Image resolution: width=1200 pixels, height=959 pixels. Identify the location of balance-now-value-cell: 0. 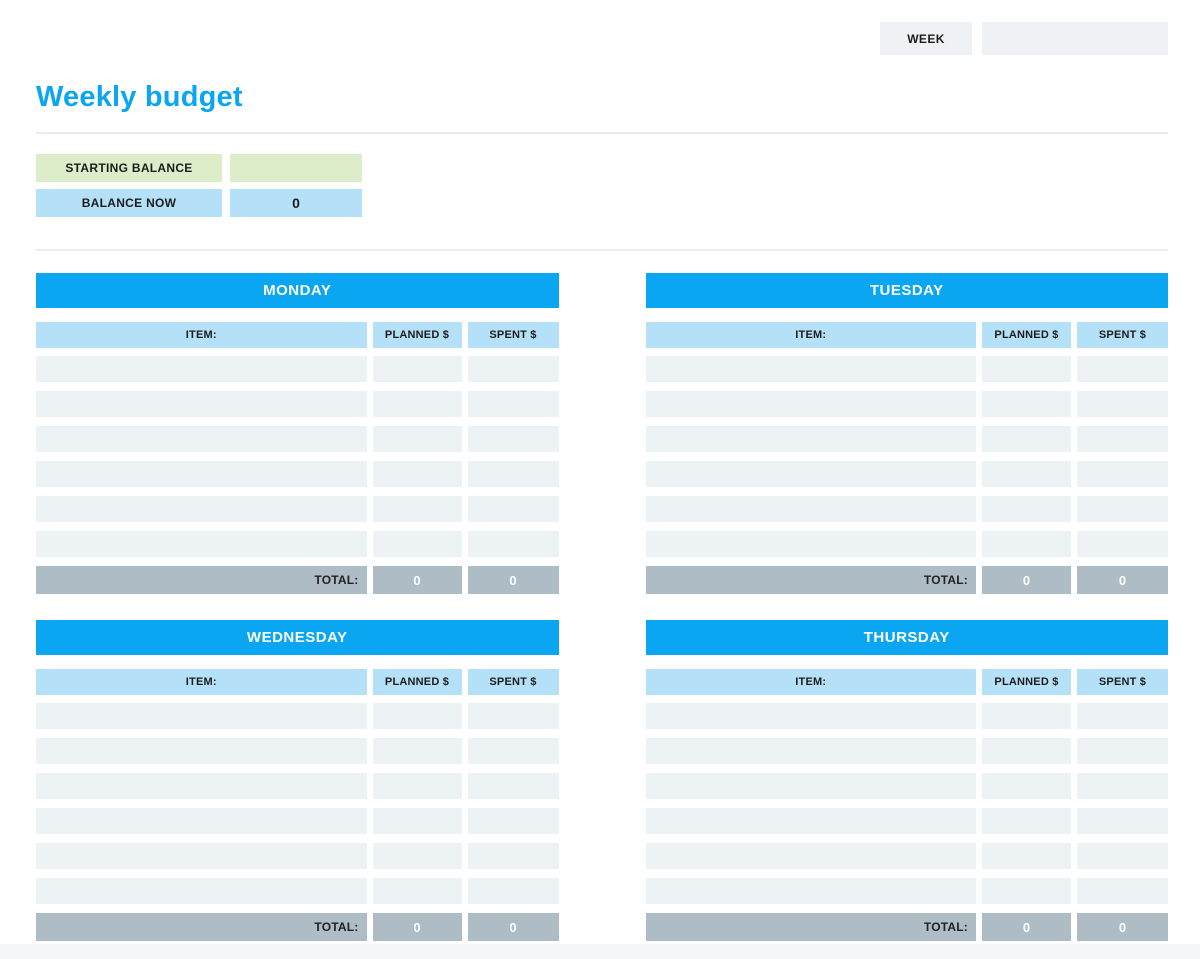
(296, 203).